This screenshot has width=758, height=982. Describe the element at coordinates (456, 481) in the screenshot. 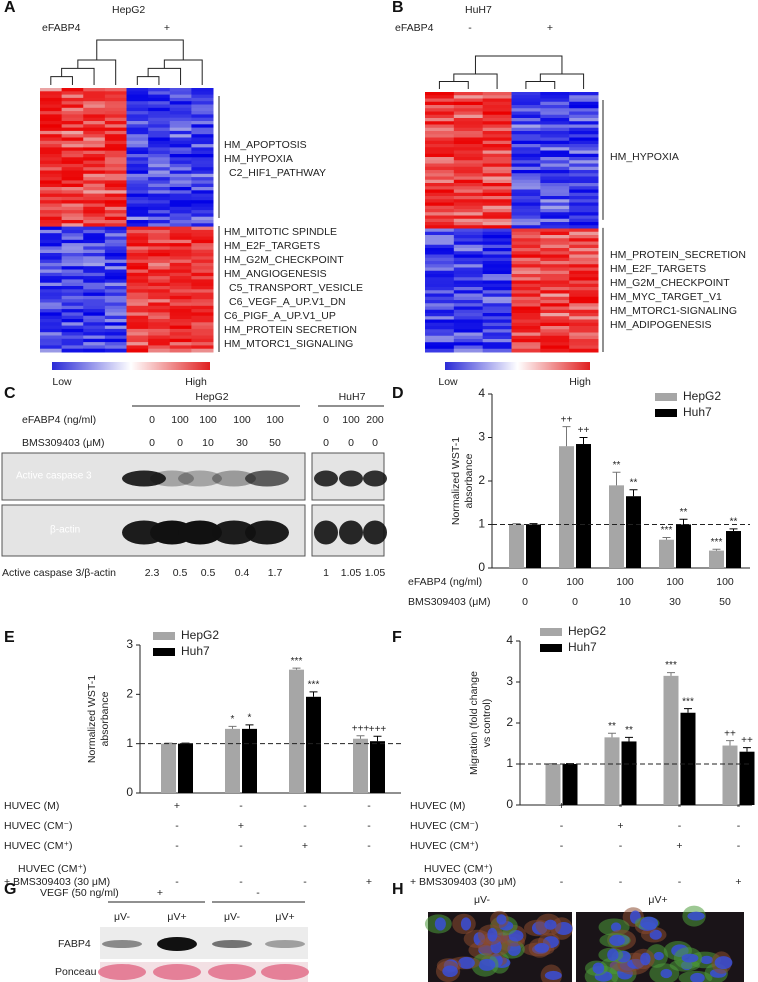

I see `y-axis-label: Normalized WST-1` at that location.